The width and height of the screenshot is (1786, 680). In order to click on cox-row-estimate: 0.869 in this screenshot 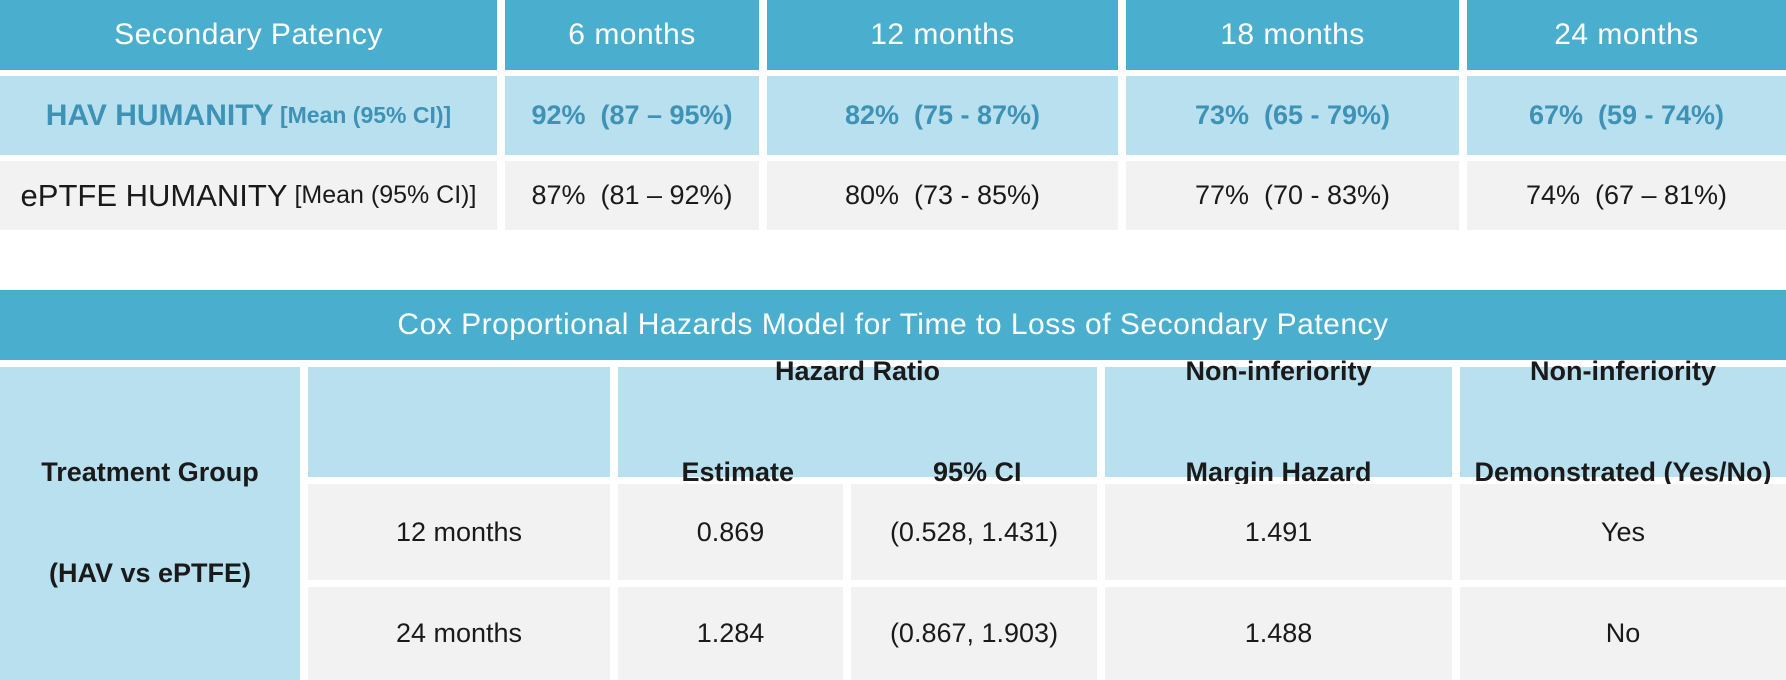, I will do `click(730, 532)`.